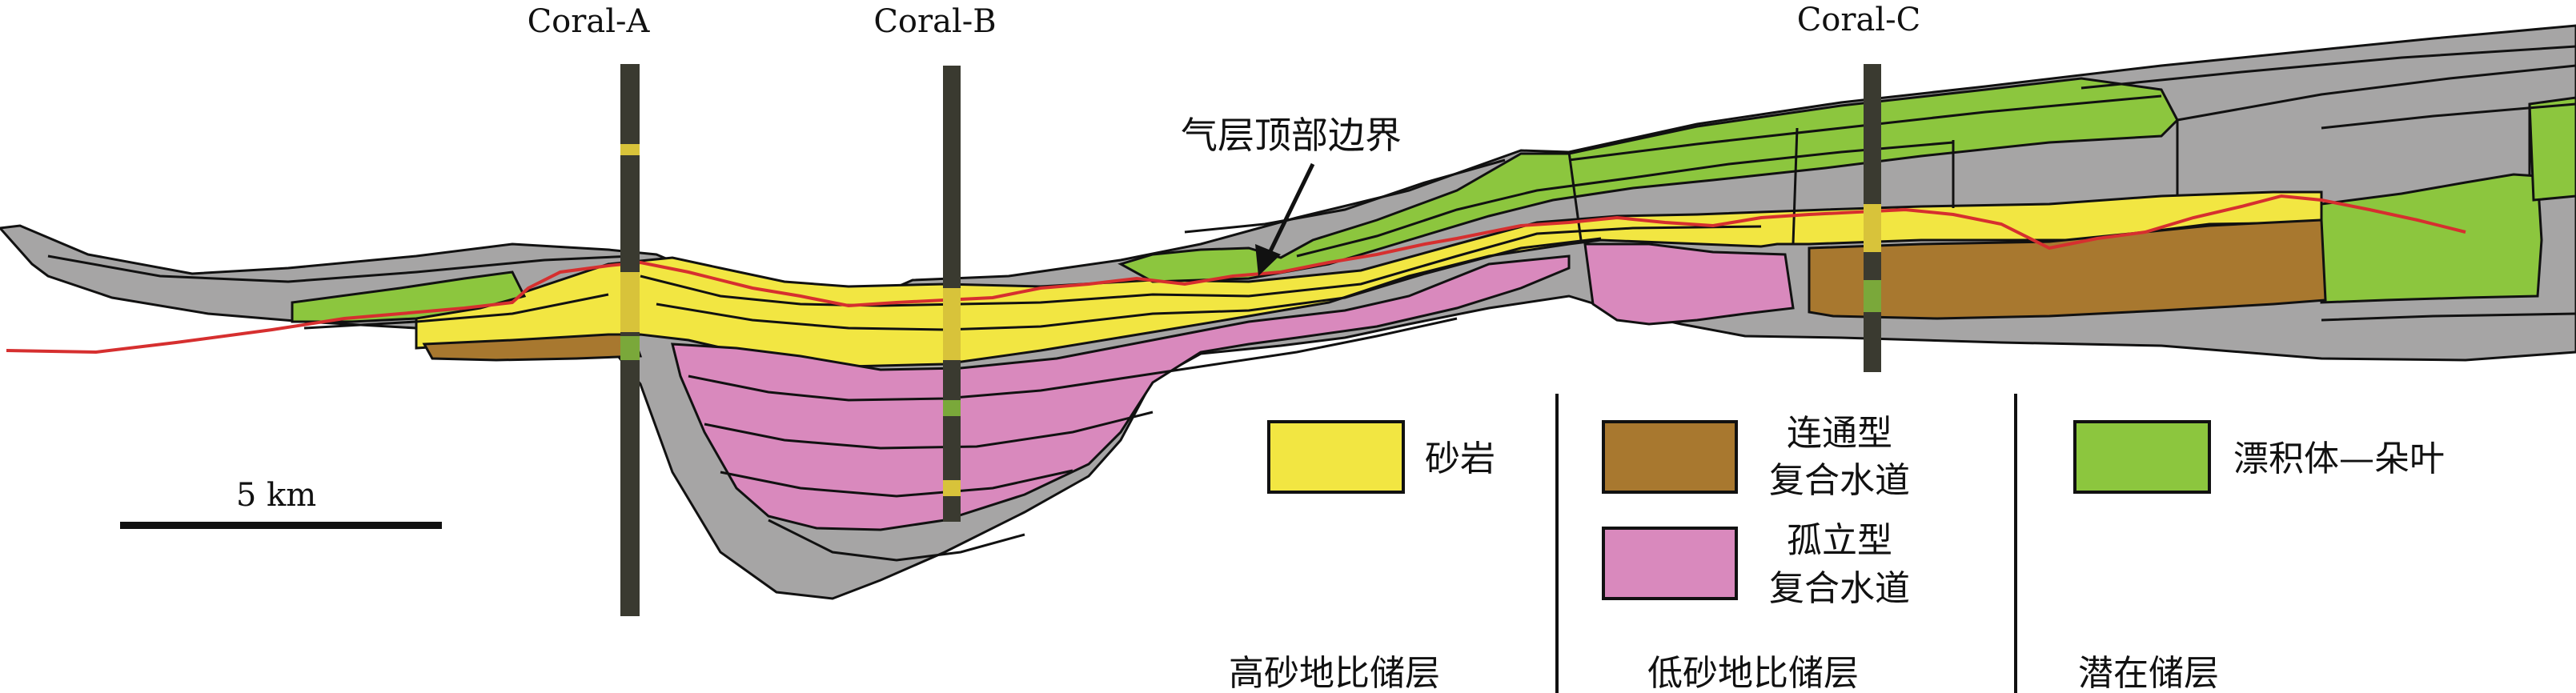 The width and height of the screenshot is (2576, 693). What do you see at coordinates (1756, 457) in the screenshot?
I see `legend-item-connected-channel: 连通型 复合水道` at bounding box center [1756, 457].